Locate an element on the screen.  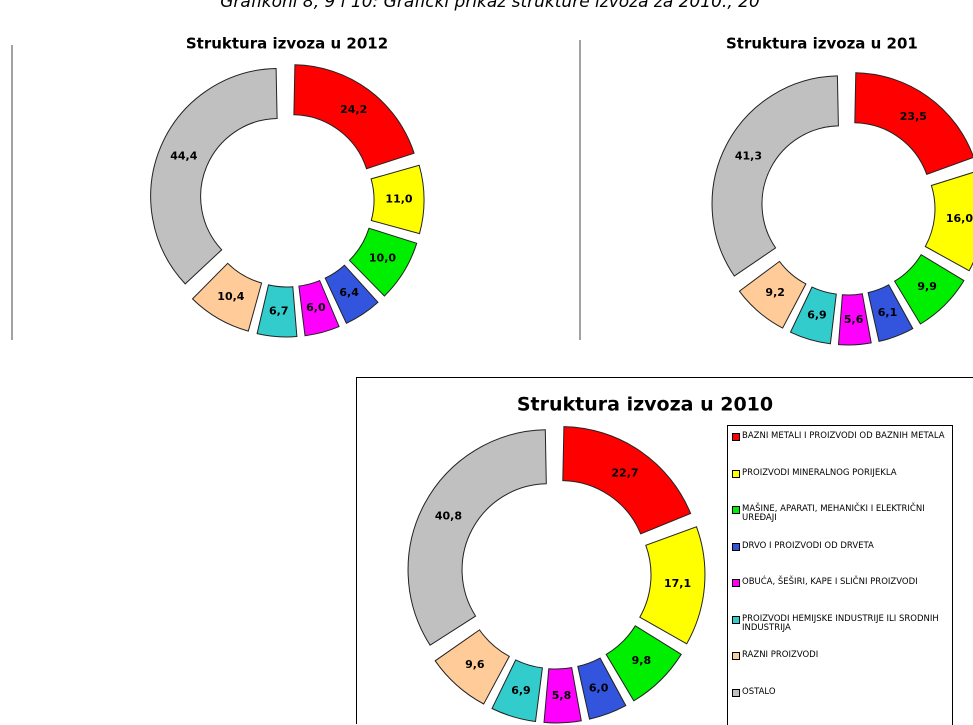
value-label: 10,4 is located at coordinates (230, 296).